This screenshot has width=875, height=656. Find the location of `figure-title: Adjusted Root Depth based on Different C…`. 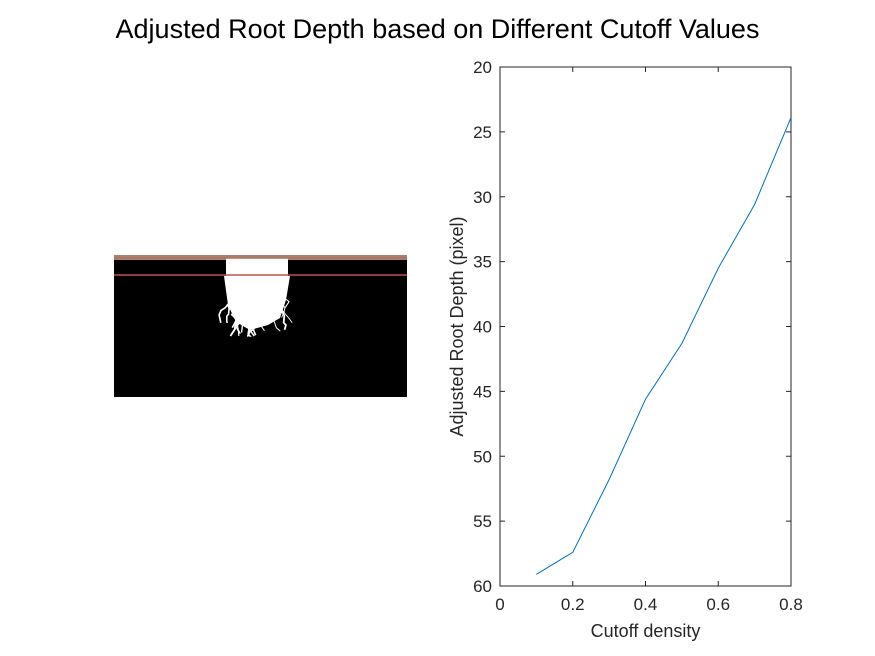

figure-title: Adjusted Root Depth based on Different C… is located at coordinates (437, 29).